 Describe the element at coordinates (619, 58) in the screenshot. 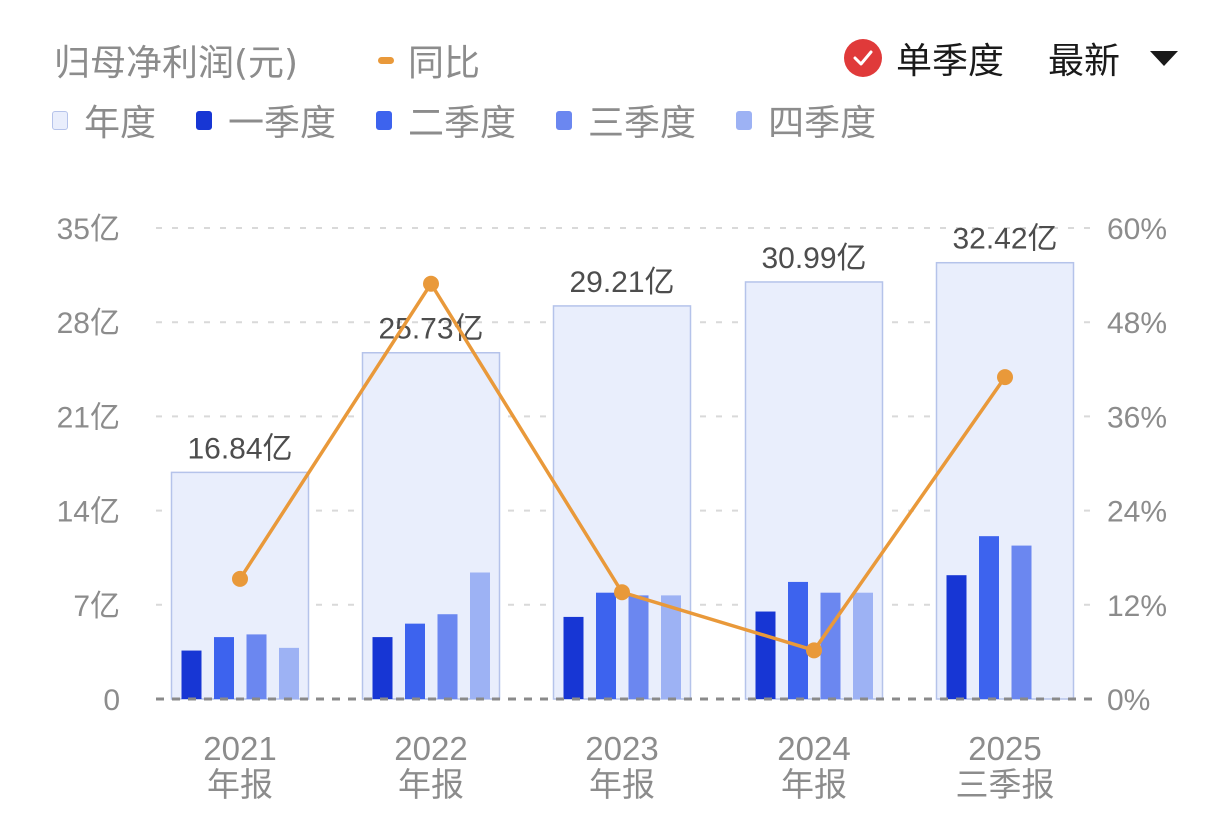

I see `chart-header: 归母净利润(元) 同比 单季度 最新` at that location.